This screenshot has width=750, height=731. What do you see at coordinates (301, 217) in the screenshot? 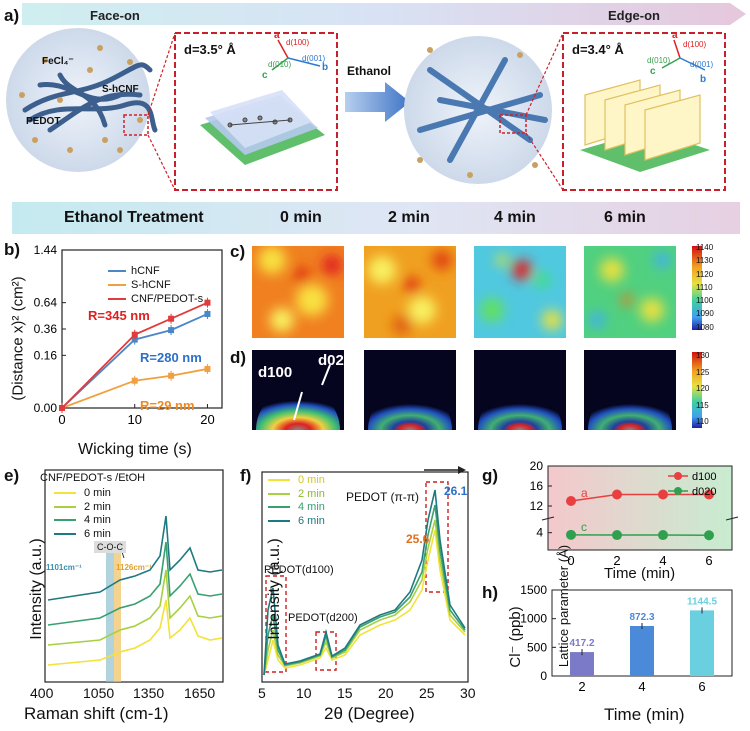
I see `time-0: 0 min` at bounding box center [301, 217].